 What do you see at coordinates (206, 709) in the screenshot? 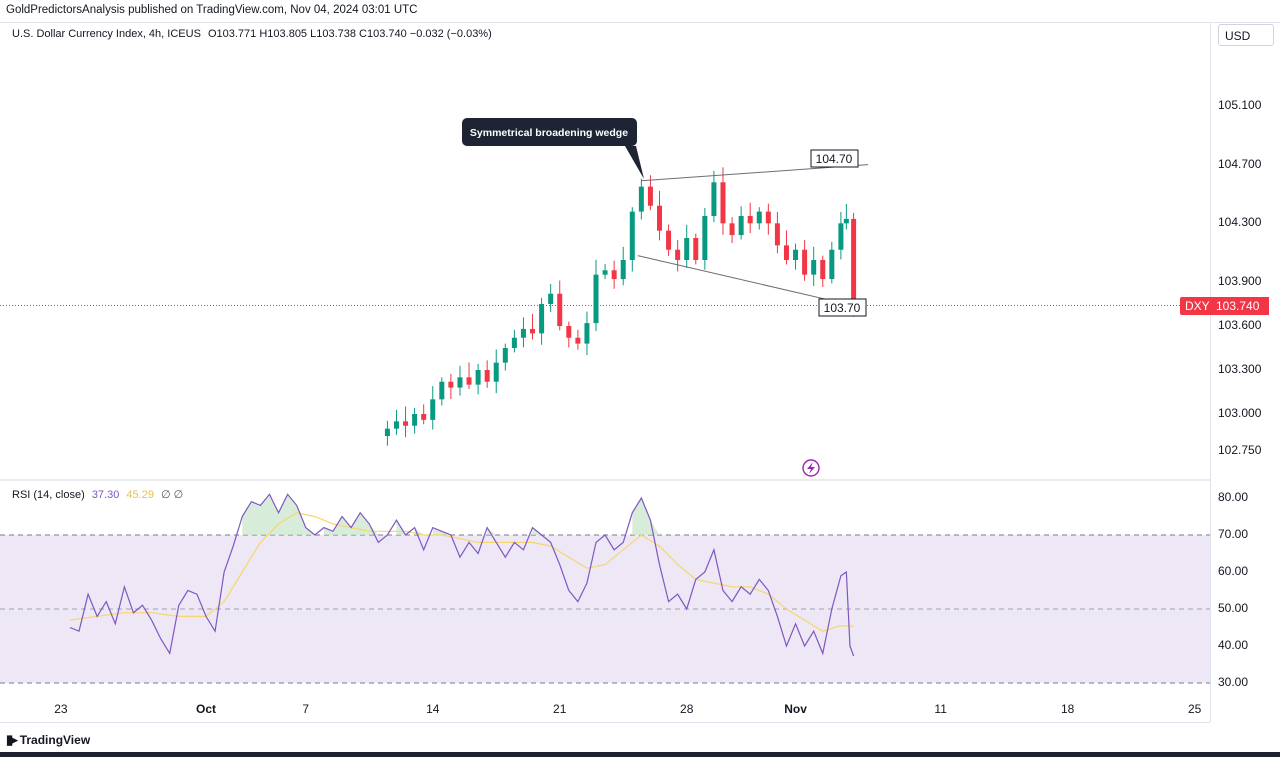
I see `time-tick: Oct` at bounding box center [206, 709].